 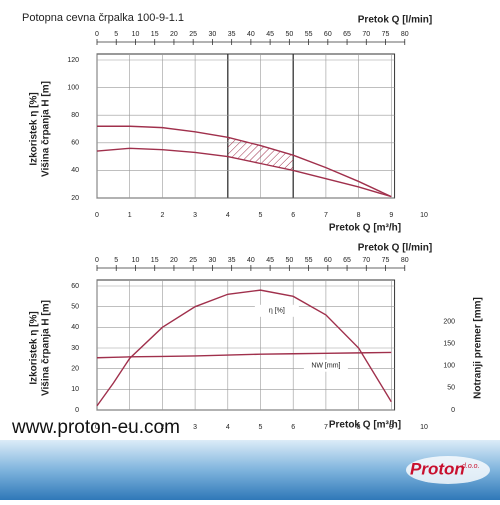 I want to click on y-tick-label: 10, so click(x=75, y=389).